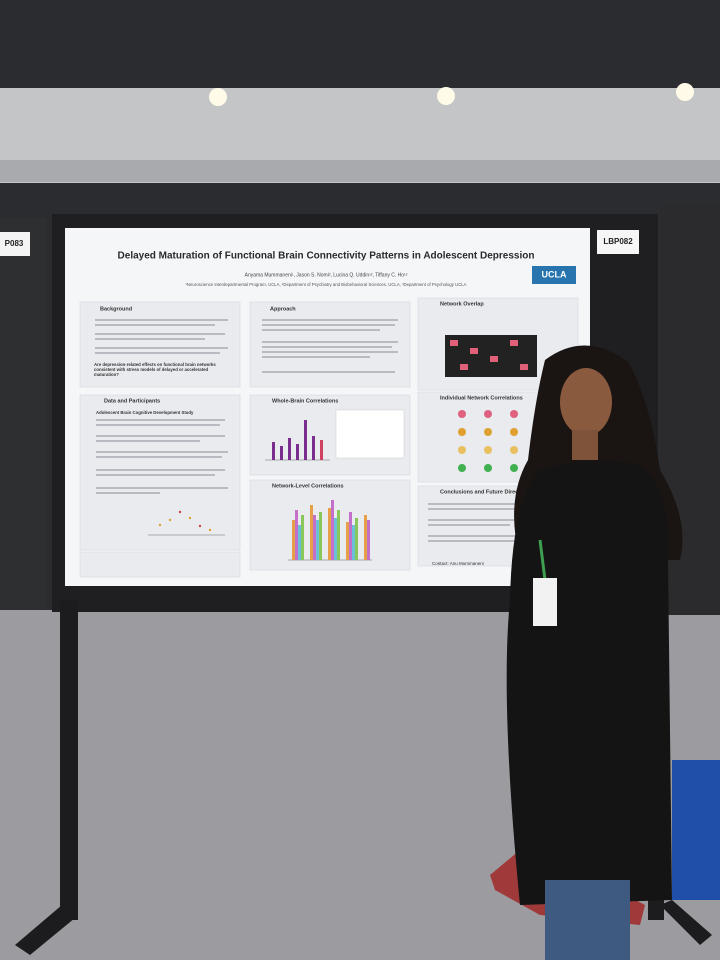 The width and height of the screenshot is (720, 960). Describe the element at coordinates (305, 401) in the screenshot. I see `section-heading: Whole-Brain Correlations` at that location.